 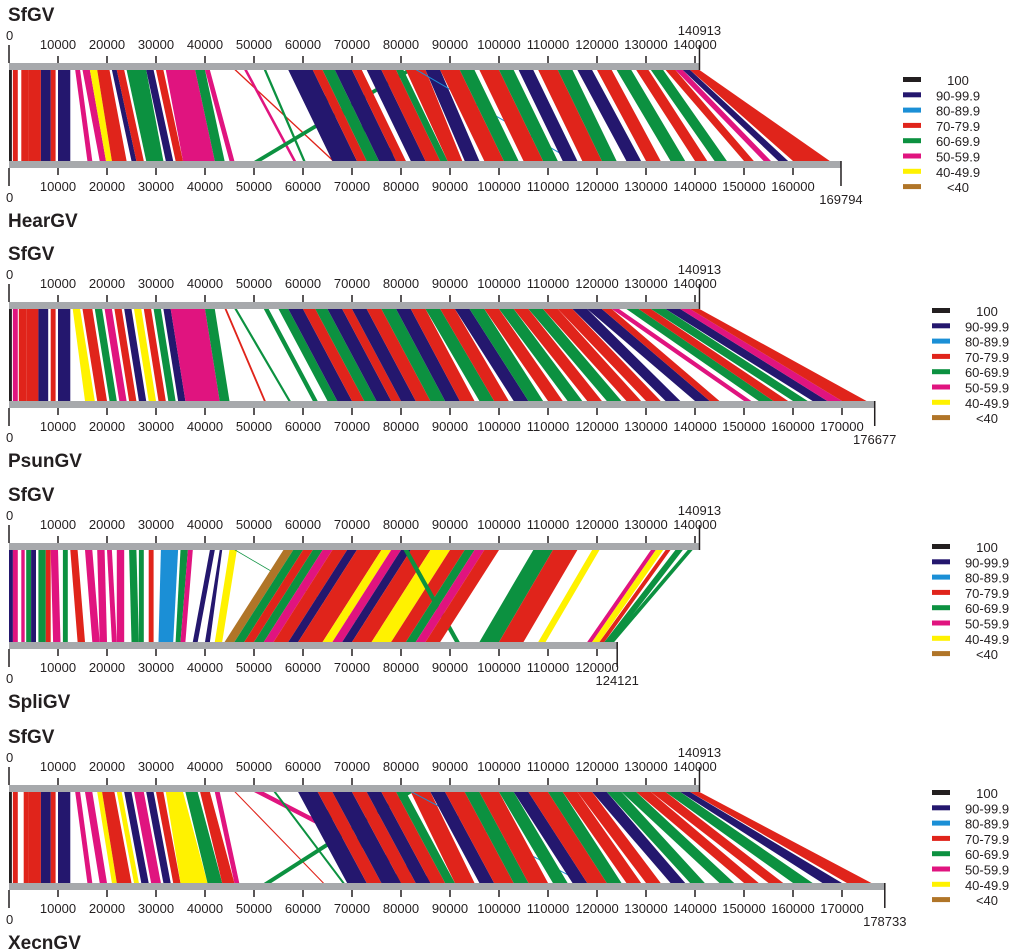 I want to click on bottom-end-label: 178733, so click(x=884, y=921).